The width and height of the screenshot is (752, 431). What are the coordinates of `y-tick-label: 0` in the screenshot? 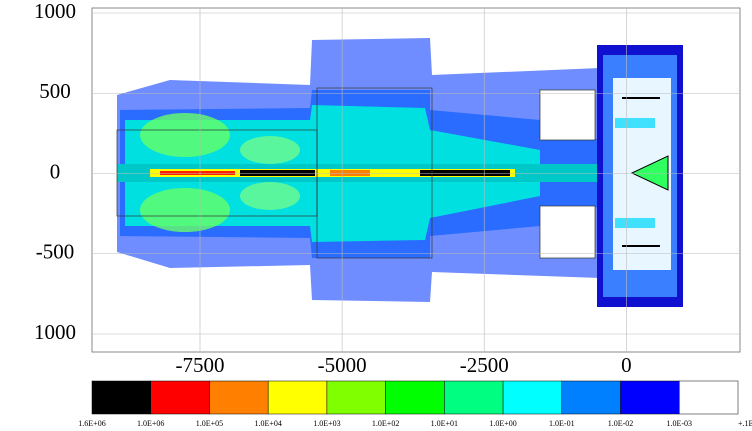 It's located at (55, 171).